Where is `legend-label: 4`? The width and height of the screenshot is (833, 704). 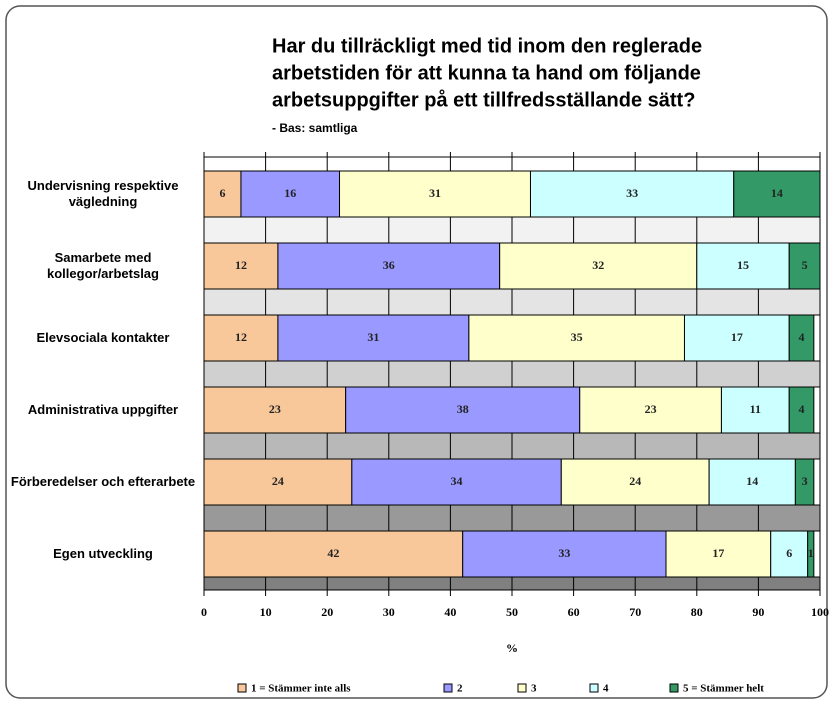
legend-label: 4 is located at coordinates (606, 689).